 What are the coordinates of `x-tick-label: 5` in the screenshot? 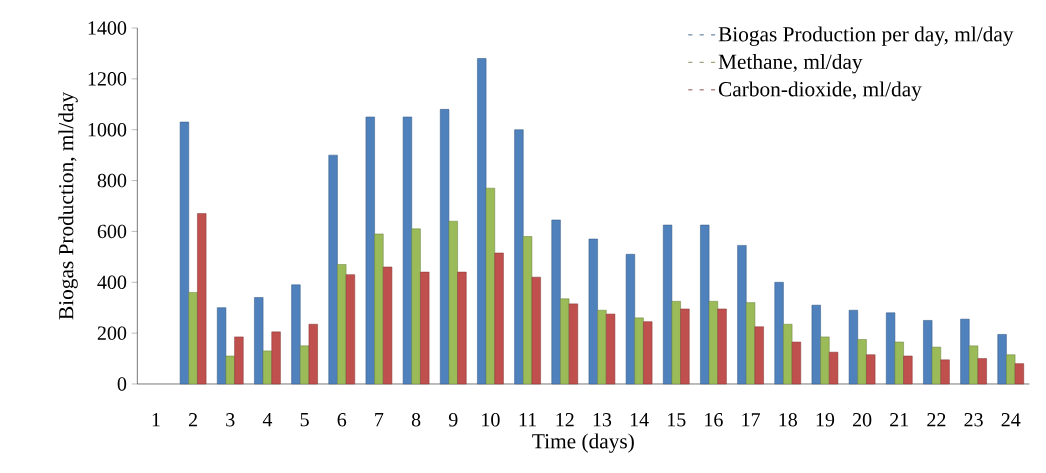 It's located at (304, 420).